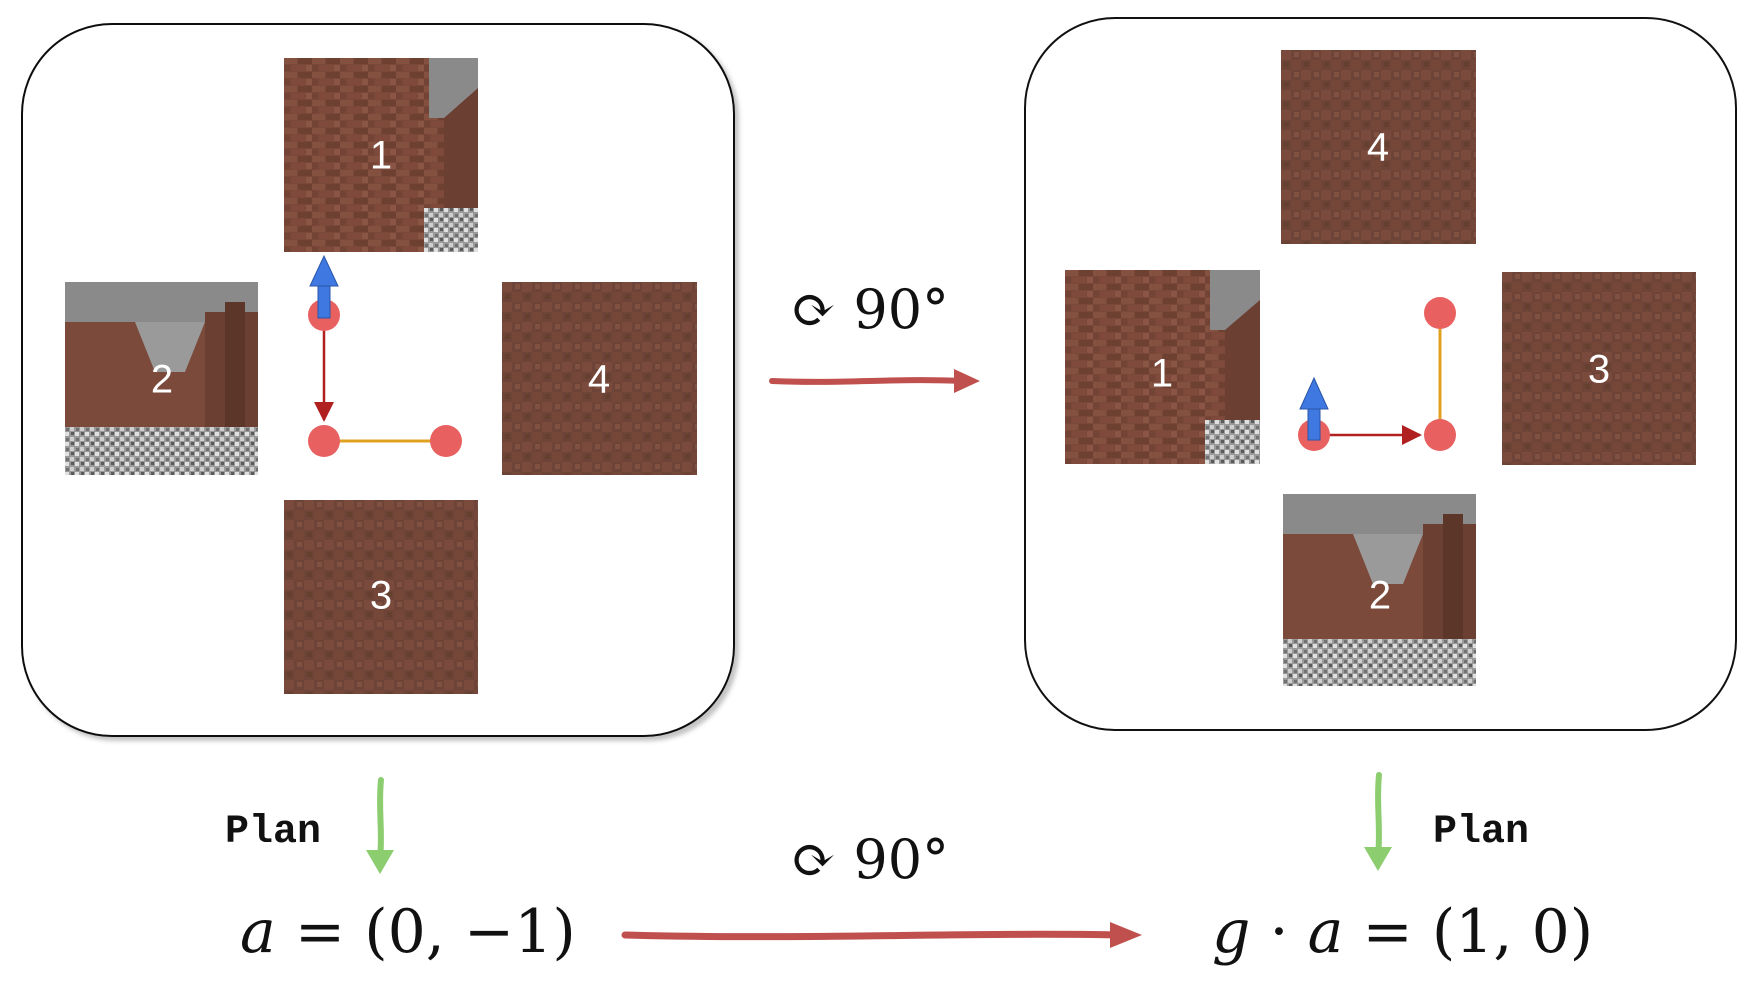 The height and width of the screenshot is (996, 1737). What do you see at coordinates (258, 932) in the screenshot?
I see `action-left-var: a` at bounding box center [258, 932].